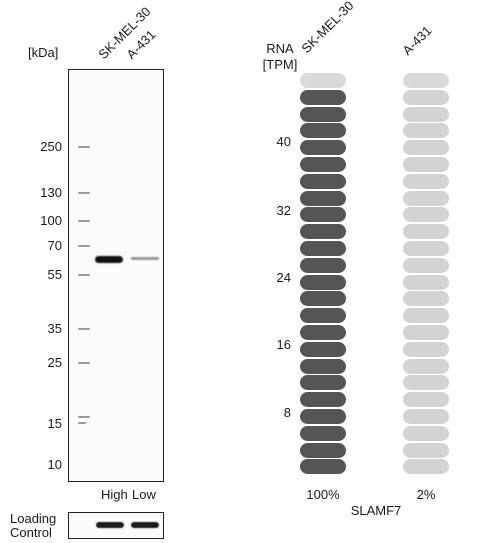 The image size is (500, 543). Describe the element at coordinates (54, 245) in the screenshot. I see `marker-70: 70` at that location.